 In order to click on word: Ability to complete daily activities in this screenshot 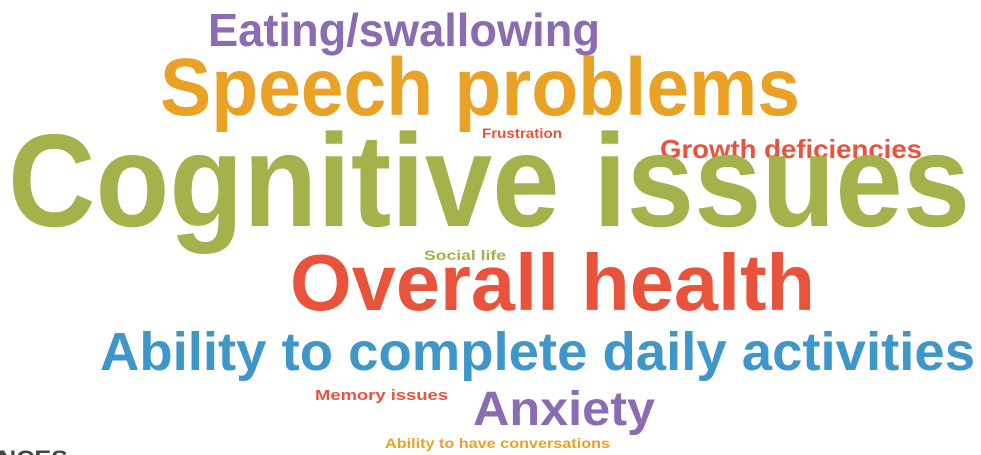, I will do `click(537, 352)`.